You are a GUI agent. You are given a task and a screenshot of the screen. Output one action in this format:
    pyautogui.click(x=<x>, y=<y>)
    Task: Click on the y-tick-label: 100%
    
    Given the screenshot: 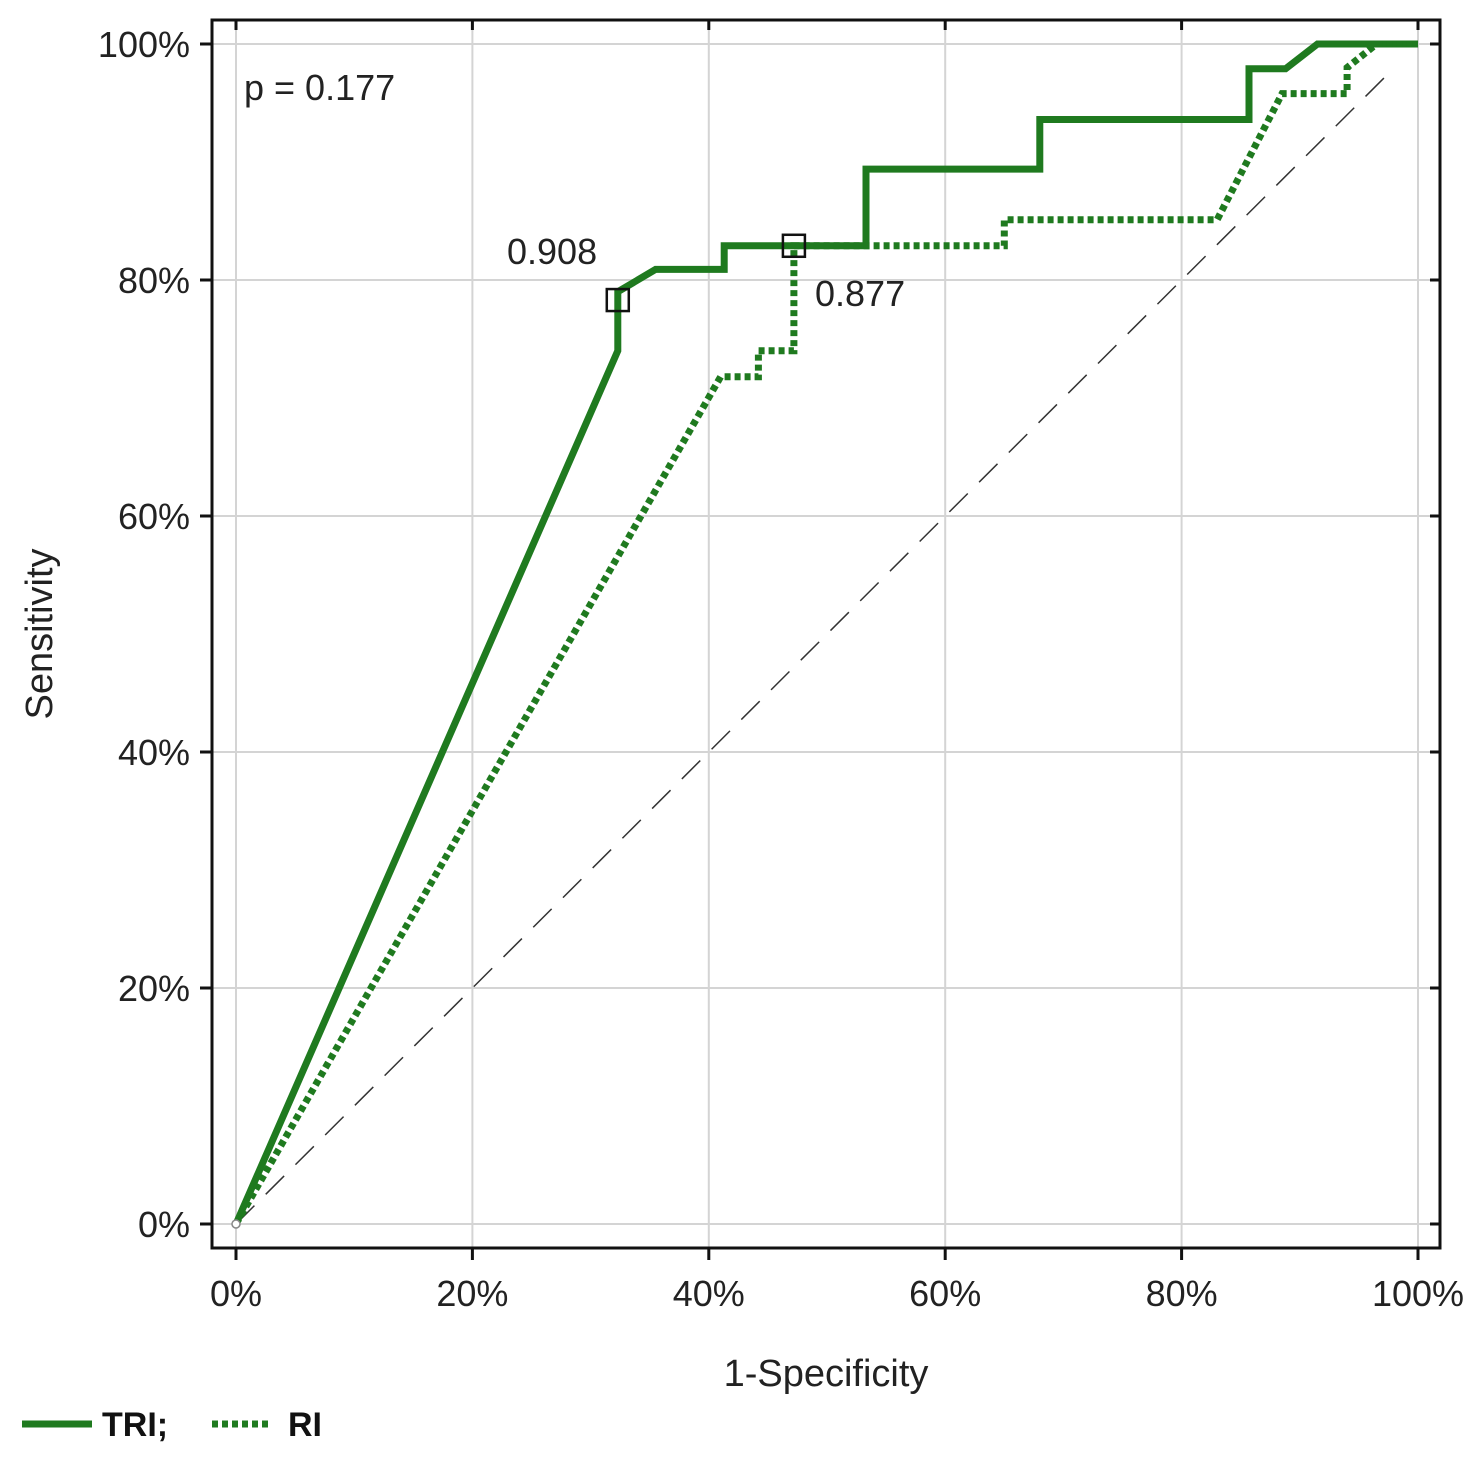 What is the action you would take?
    pyautogui.click(x=144, y=44)
    